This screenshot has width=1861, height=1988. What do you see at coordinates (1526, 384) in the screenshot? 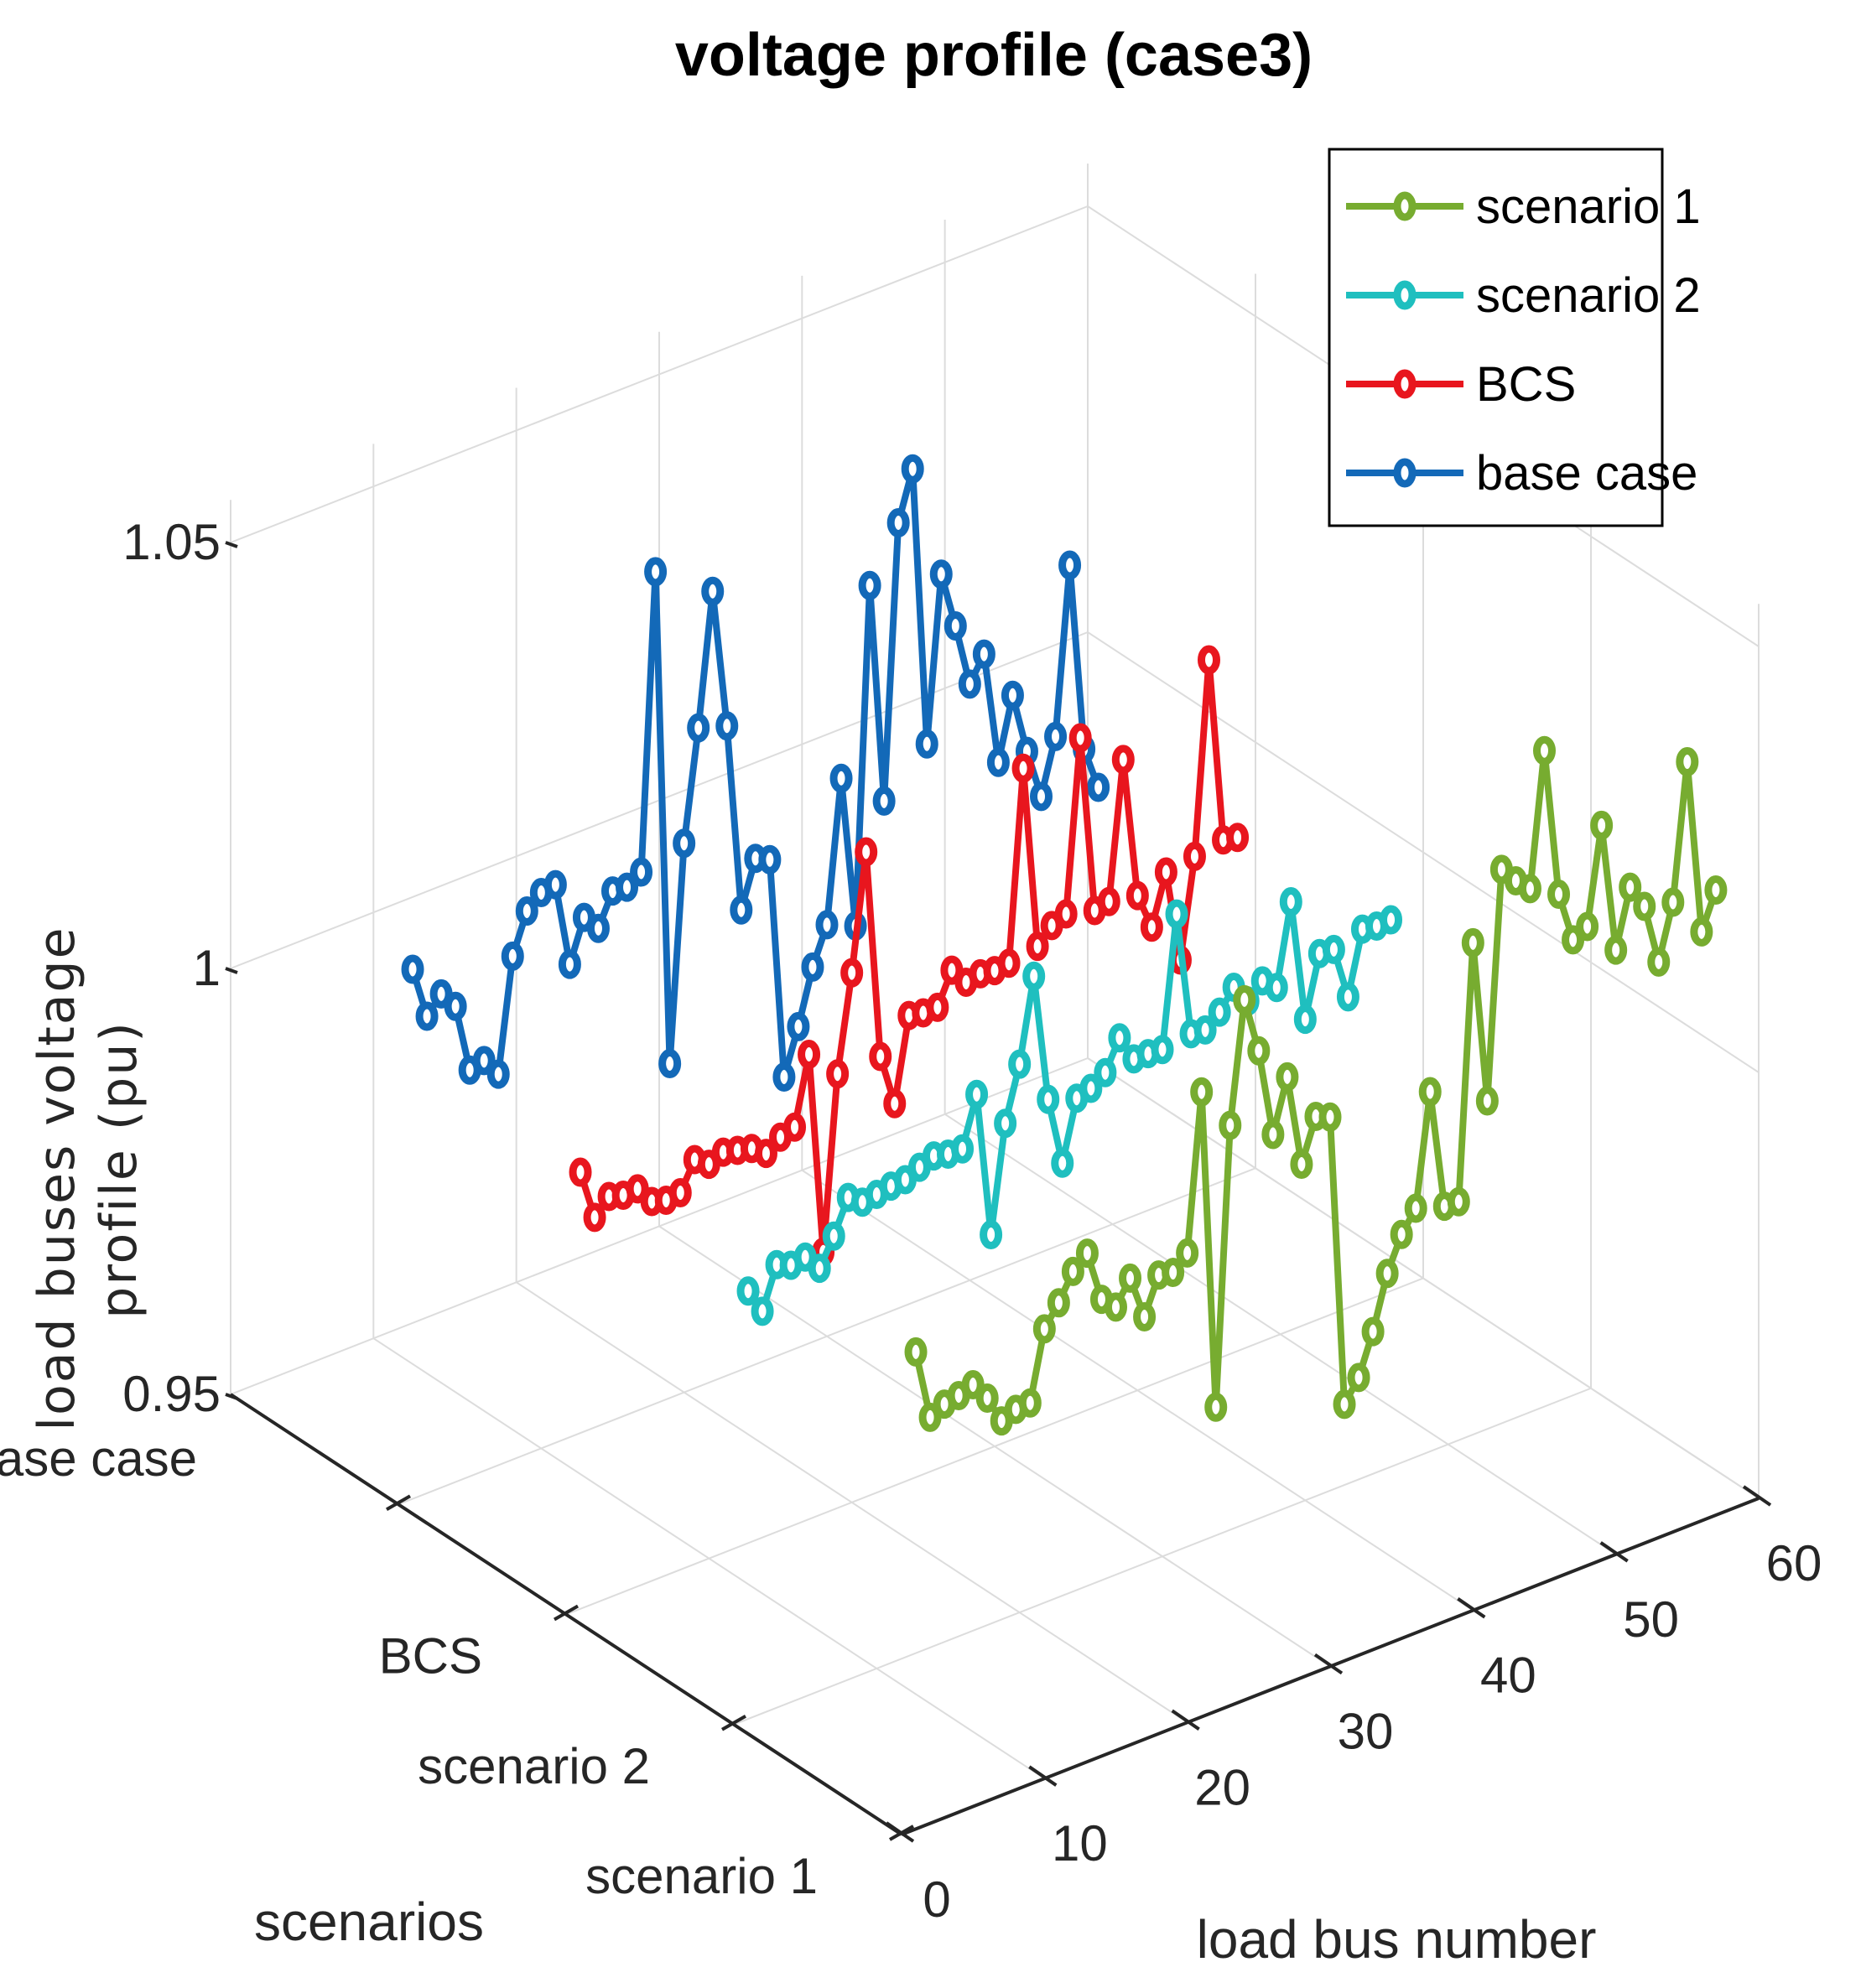
I see `legend-label: BCS` at bounding box center [1526, 384].